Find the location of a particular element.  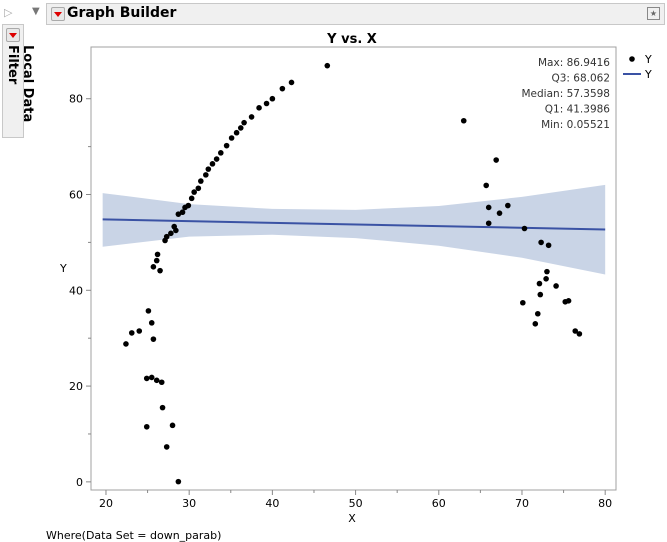

y-tick-label: 0 is located at coordinates (79, 482).